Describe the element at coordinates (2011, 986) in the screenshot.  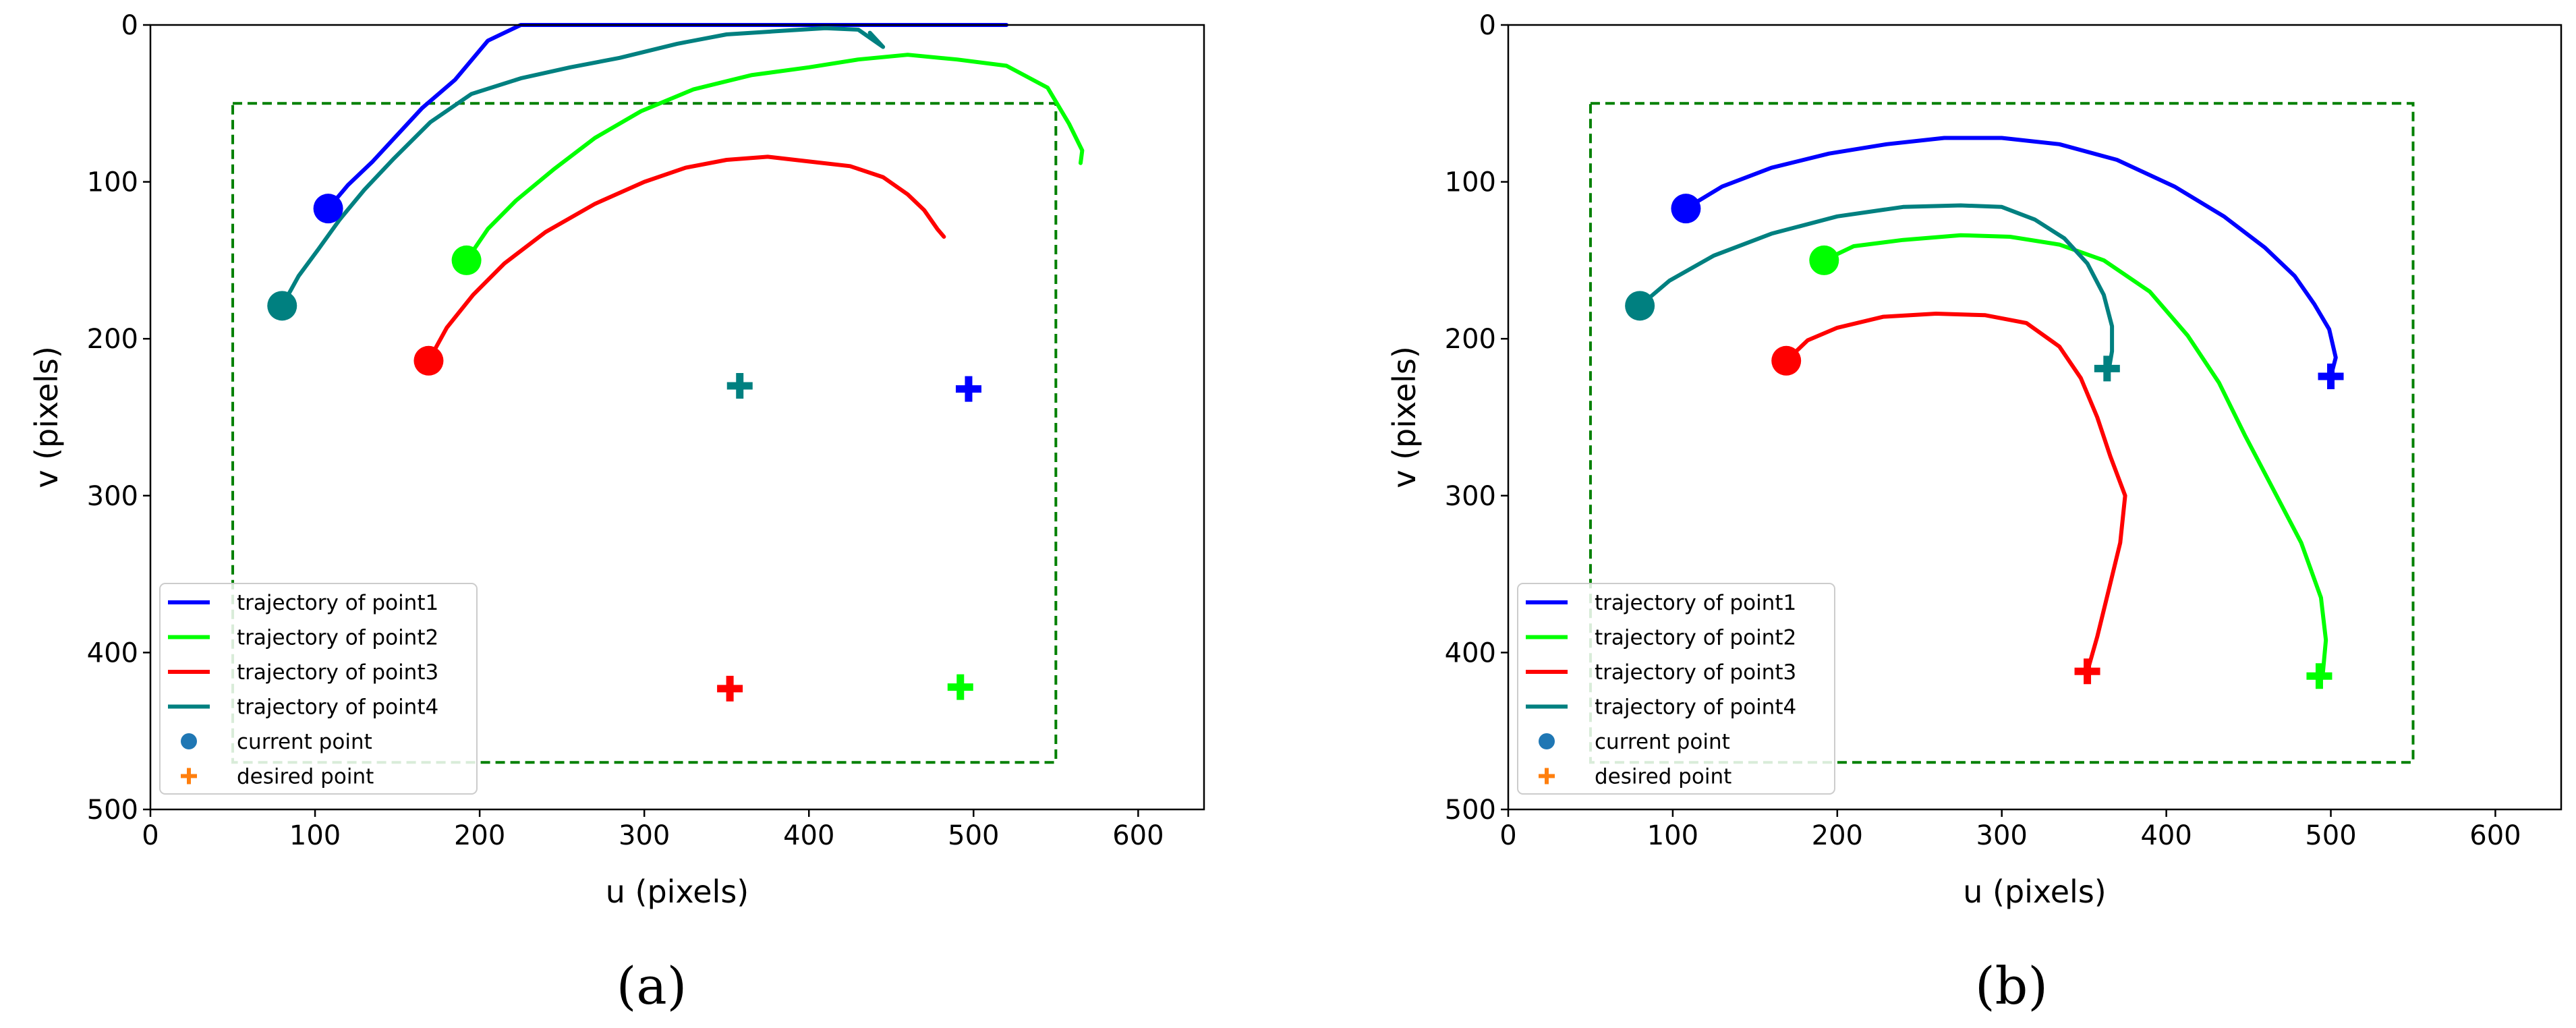
I see `panel-caption: (b)` at that location.